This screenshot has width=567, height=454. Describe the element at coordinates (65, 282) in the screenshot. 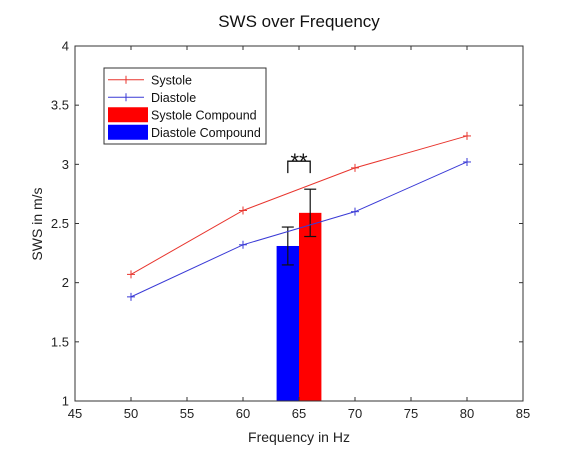

I see `y-tick-label: 2` at that location.